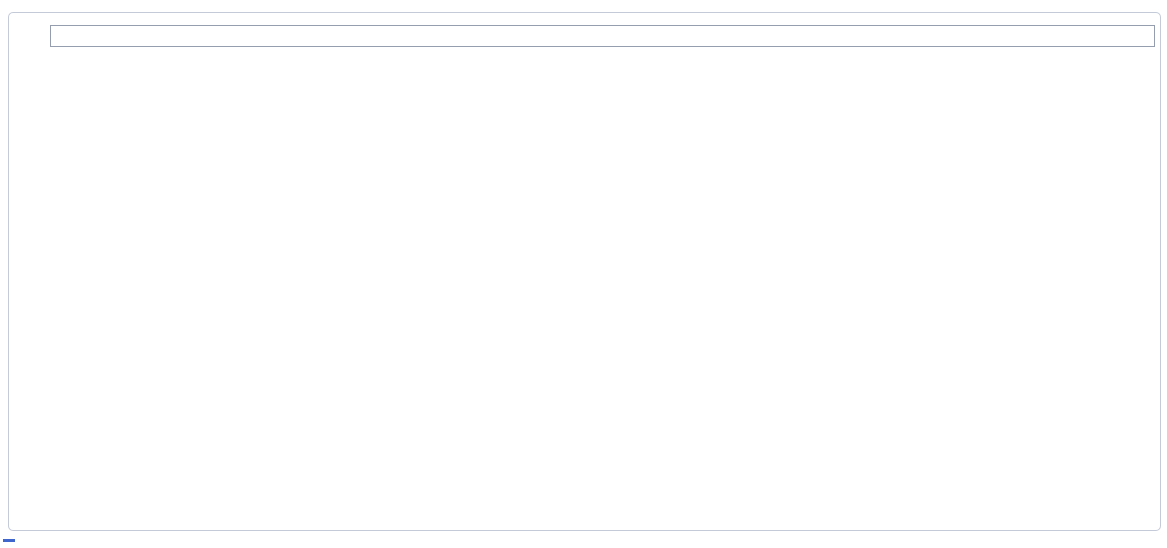 This screenshot has width=1167, height=548. I want to click on corner-mark, so click(9, 540).